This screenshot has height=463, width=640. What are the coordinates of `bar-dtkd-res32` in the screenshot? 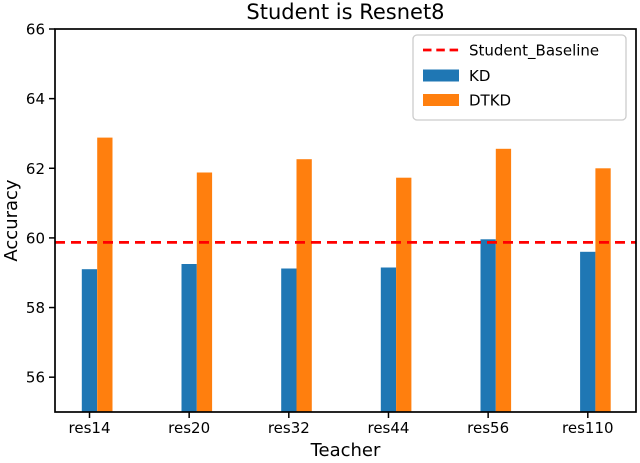 It's located at (304, 285).